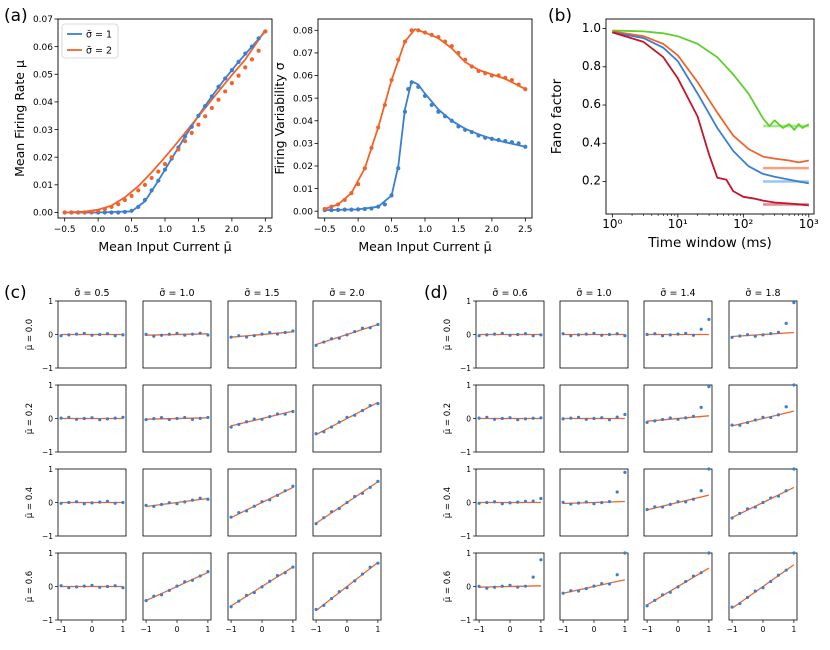 This screenshot has height=650, width=830. I want to click on y-tick-label: 0.07, so click(303, 54).